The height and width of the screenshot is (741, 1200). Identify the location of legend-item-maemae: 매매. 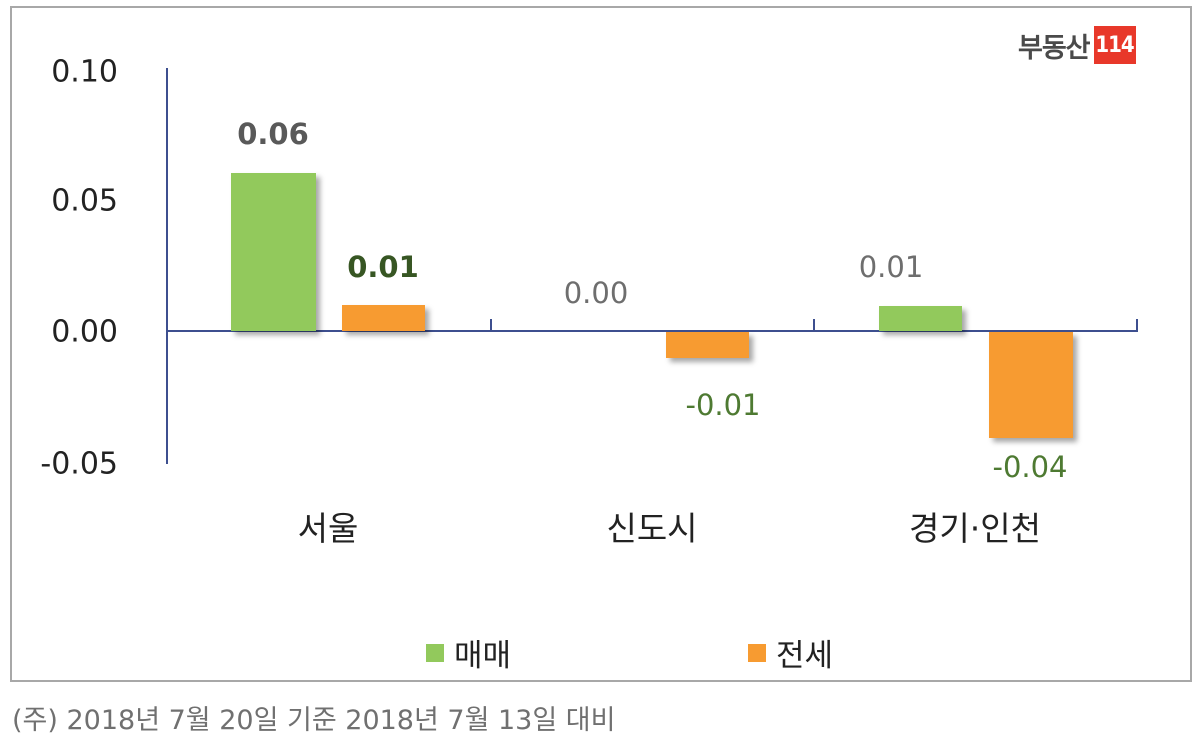
(468, 652).